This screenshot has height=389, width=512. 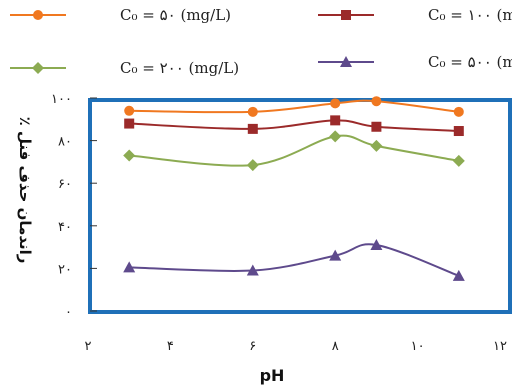 I want to click on legend-label: C₀ = ۵۰۰ (mg/L), so click(x=470, y=62).